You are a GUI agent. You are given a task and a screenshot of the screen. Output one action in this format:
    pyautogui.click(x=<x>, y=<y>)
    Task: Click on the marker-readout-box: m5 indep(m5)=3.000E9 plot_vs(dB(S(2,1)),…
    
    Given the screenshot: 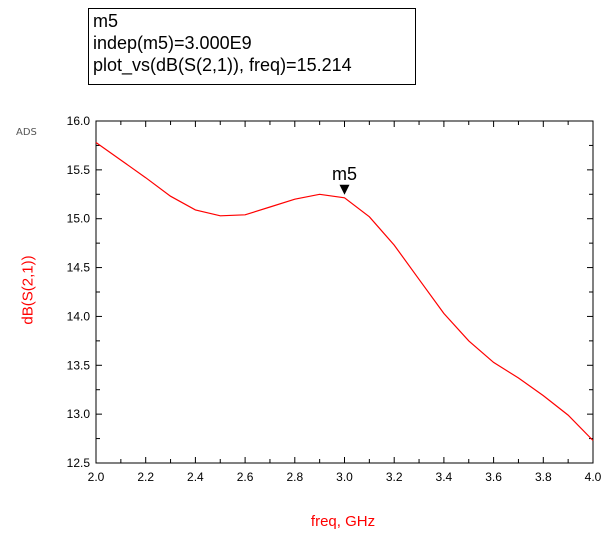 What is the action you would take?
    pyautogui.click(x=252, y=46)
    